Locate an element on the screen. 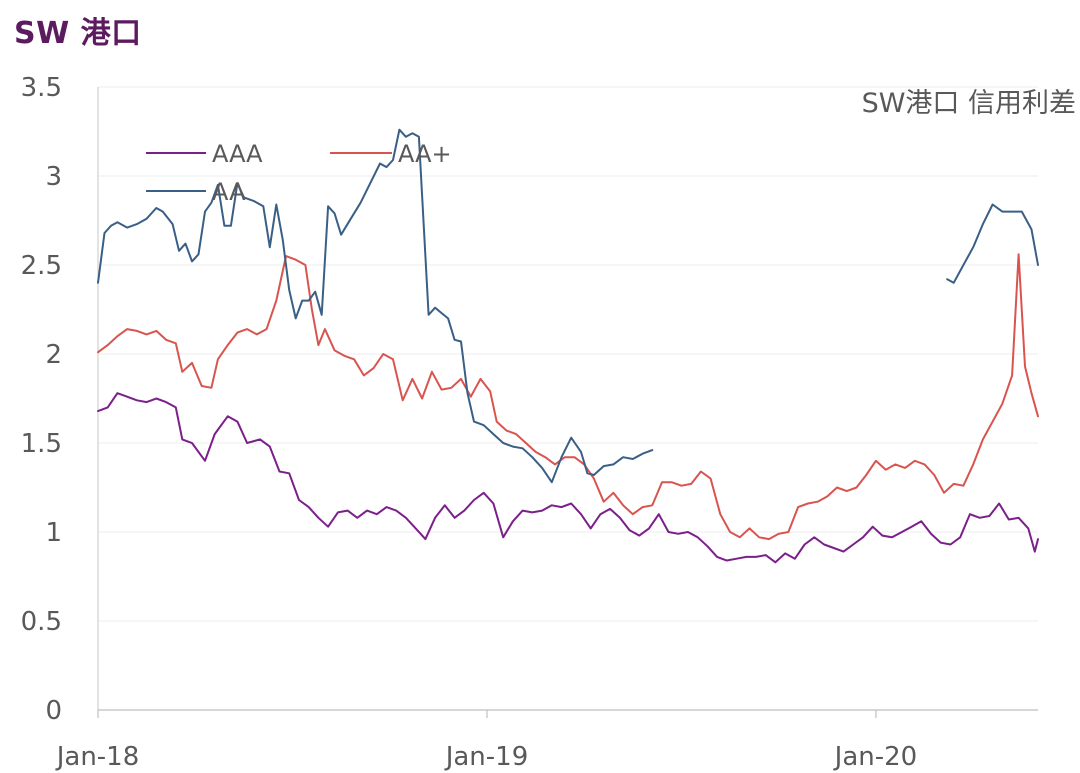  x-tick-label: Jan-19 is located at coordinates (486, 757).